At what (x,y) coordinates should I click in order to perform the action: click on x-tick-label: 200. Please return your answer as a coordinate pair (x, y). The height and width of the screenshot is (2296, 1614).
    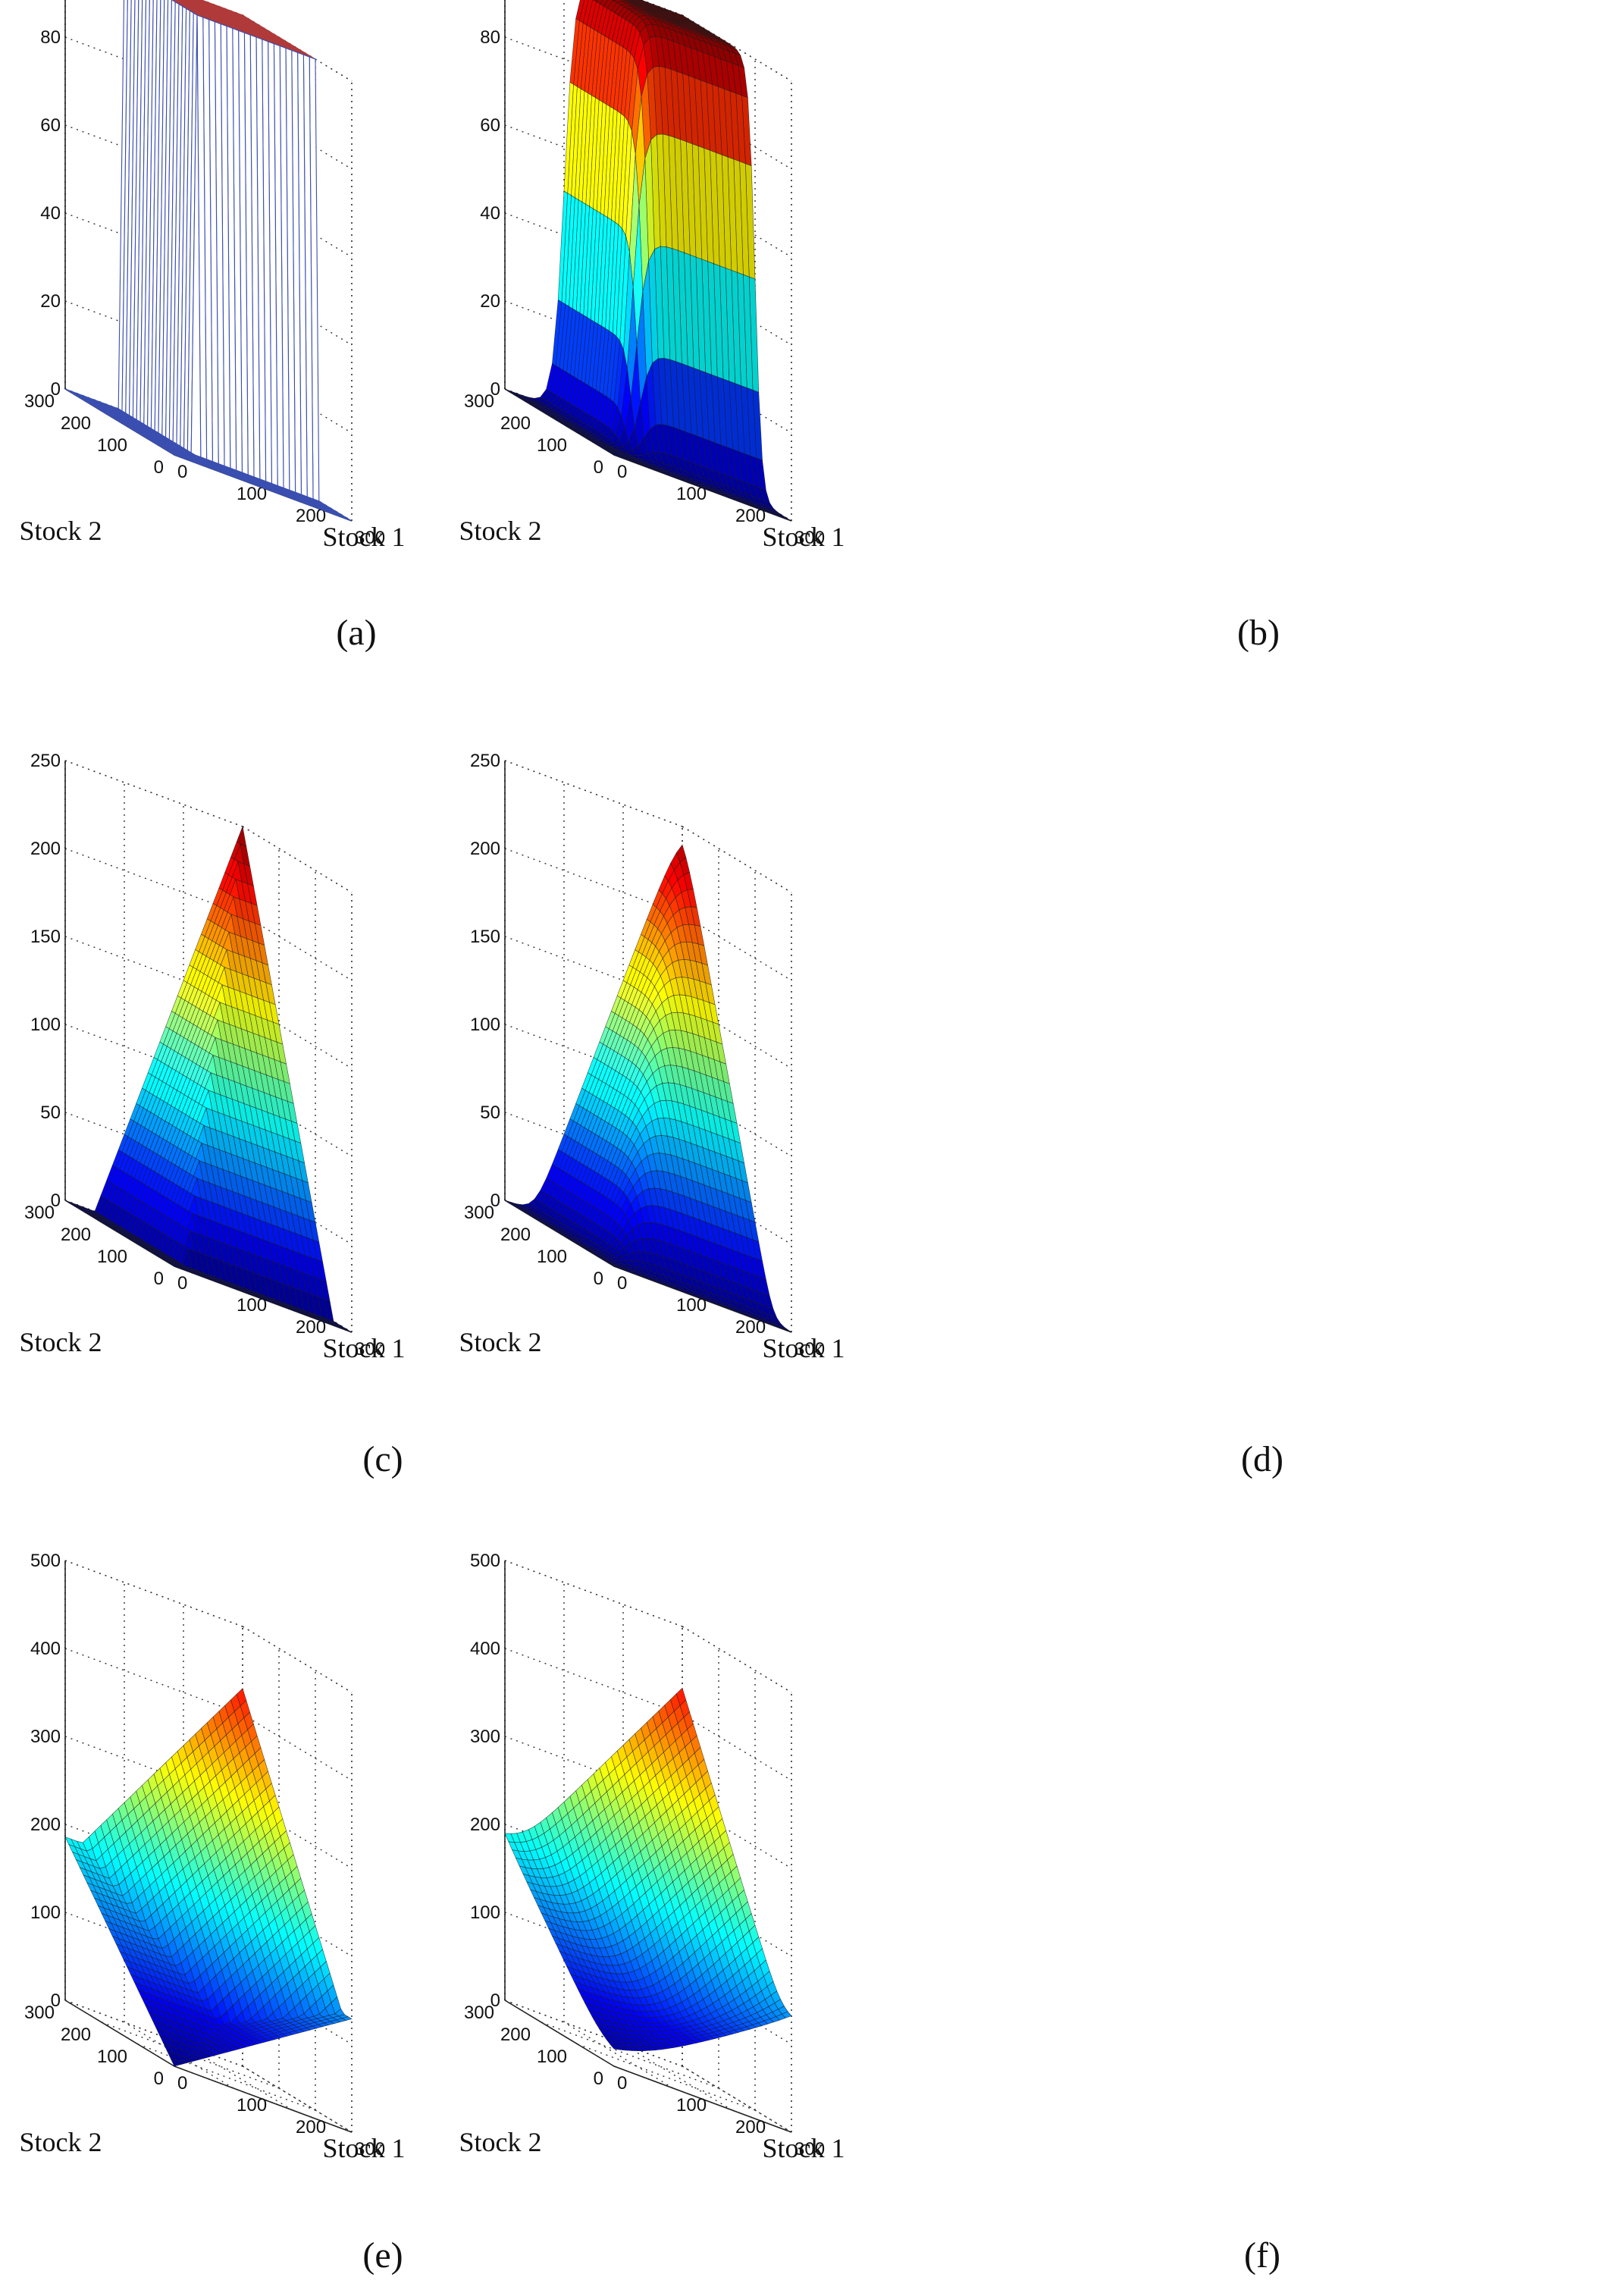
    Looking at the image, I should click on (311, 2127).